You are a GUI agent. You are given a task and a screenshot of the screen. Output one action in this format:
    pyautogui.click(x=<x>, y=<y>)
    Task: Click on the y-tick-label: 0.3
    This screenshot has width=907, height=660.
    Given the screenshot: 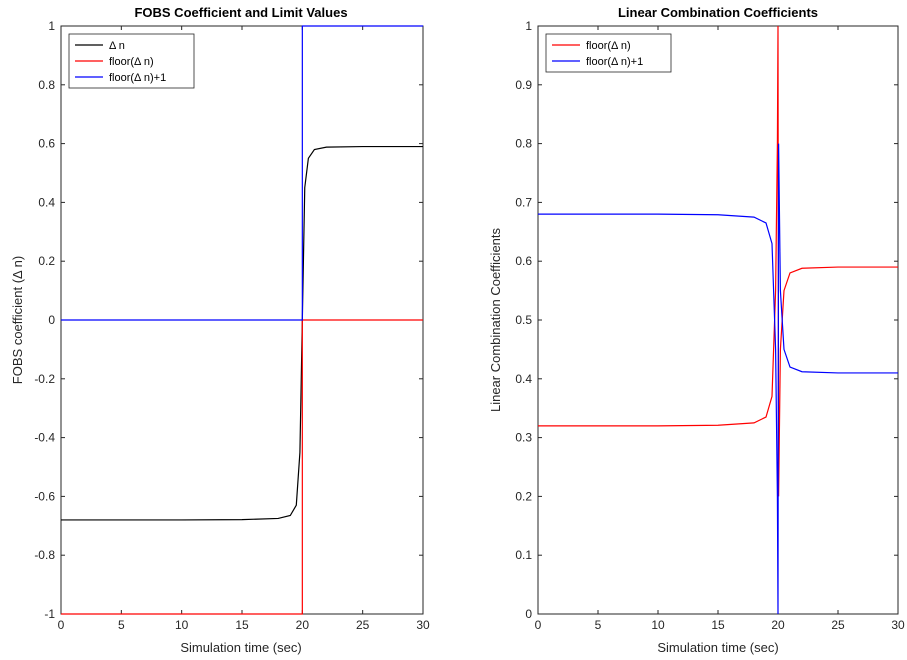 What is the action you would take?
    pyautogui.click(x=523, y=438)
    